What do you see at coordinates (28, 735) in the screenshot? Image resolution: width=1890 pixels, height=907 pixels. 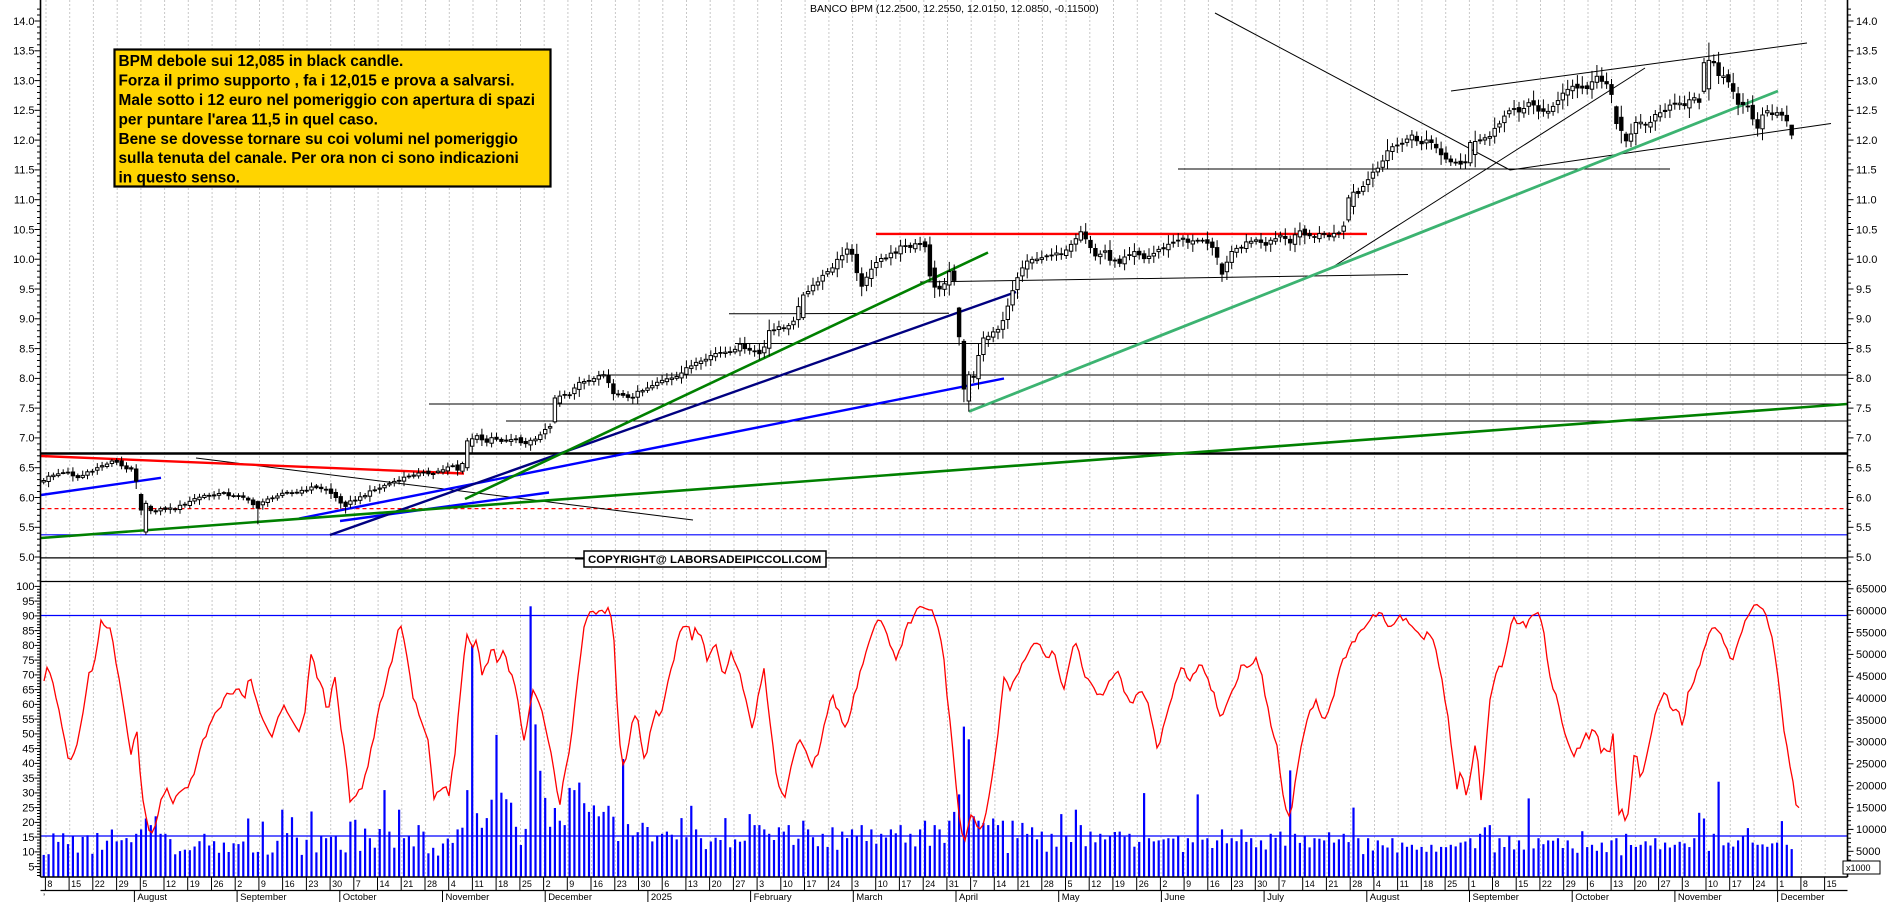 I see `svg-text: 50` at bounding box center [28, 735].